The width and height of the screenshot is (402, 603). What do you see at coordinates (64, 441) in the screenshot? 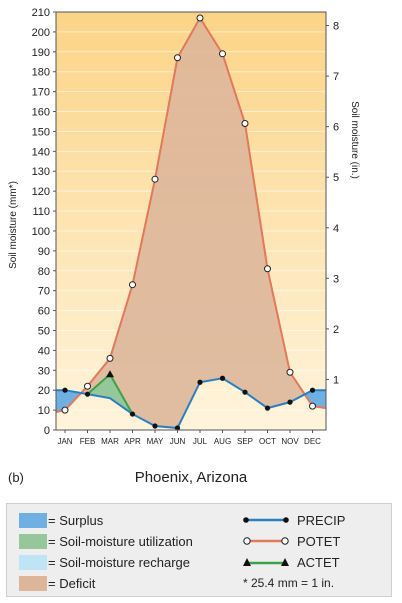
I see `x-tick-label: JAN` at bounding box center [64, 441].